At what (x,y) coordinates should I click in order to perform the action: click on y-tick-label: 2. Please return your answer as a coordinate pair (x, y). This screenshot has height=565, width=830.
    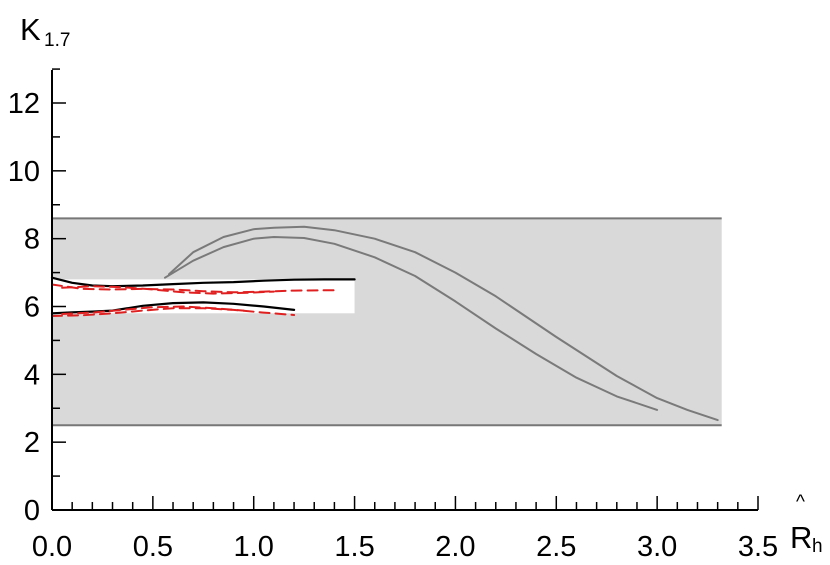
    Looking at the image, I should click on (32, 443).